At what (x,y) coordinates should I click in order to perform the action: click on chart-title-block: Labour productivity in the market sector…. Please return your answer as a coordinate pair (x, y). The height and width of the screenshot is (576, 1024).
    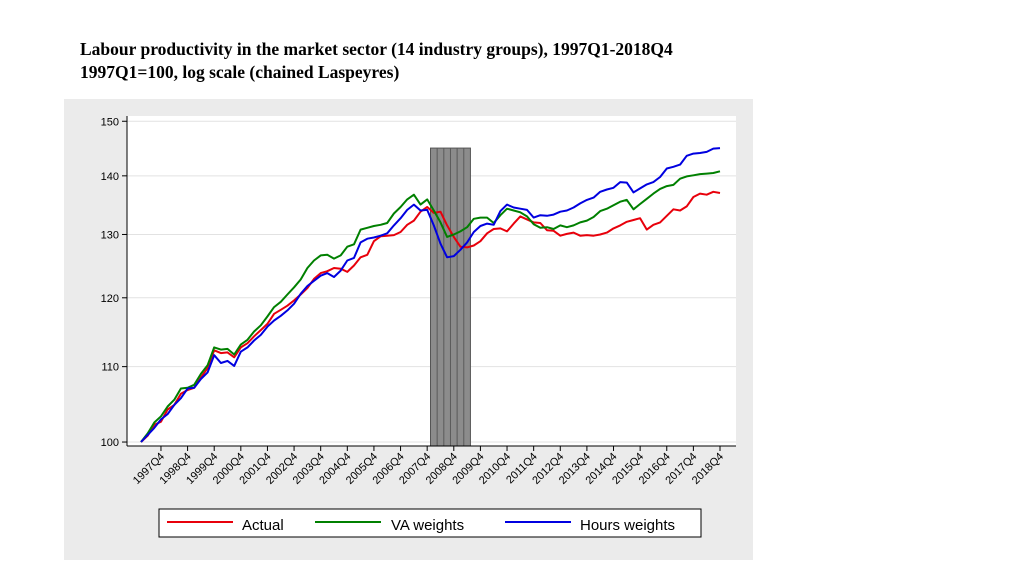
    Looking at the image, I should click on (376, 61).